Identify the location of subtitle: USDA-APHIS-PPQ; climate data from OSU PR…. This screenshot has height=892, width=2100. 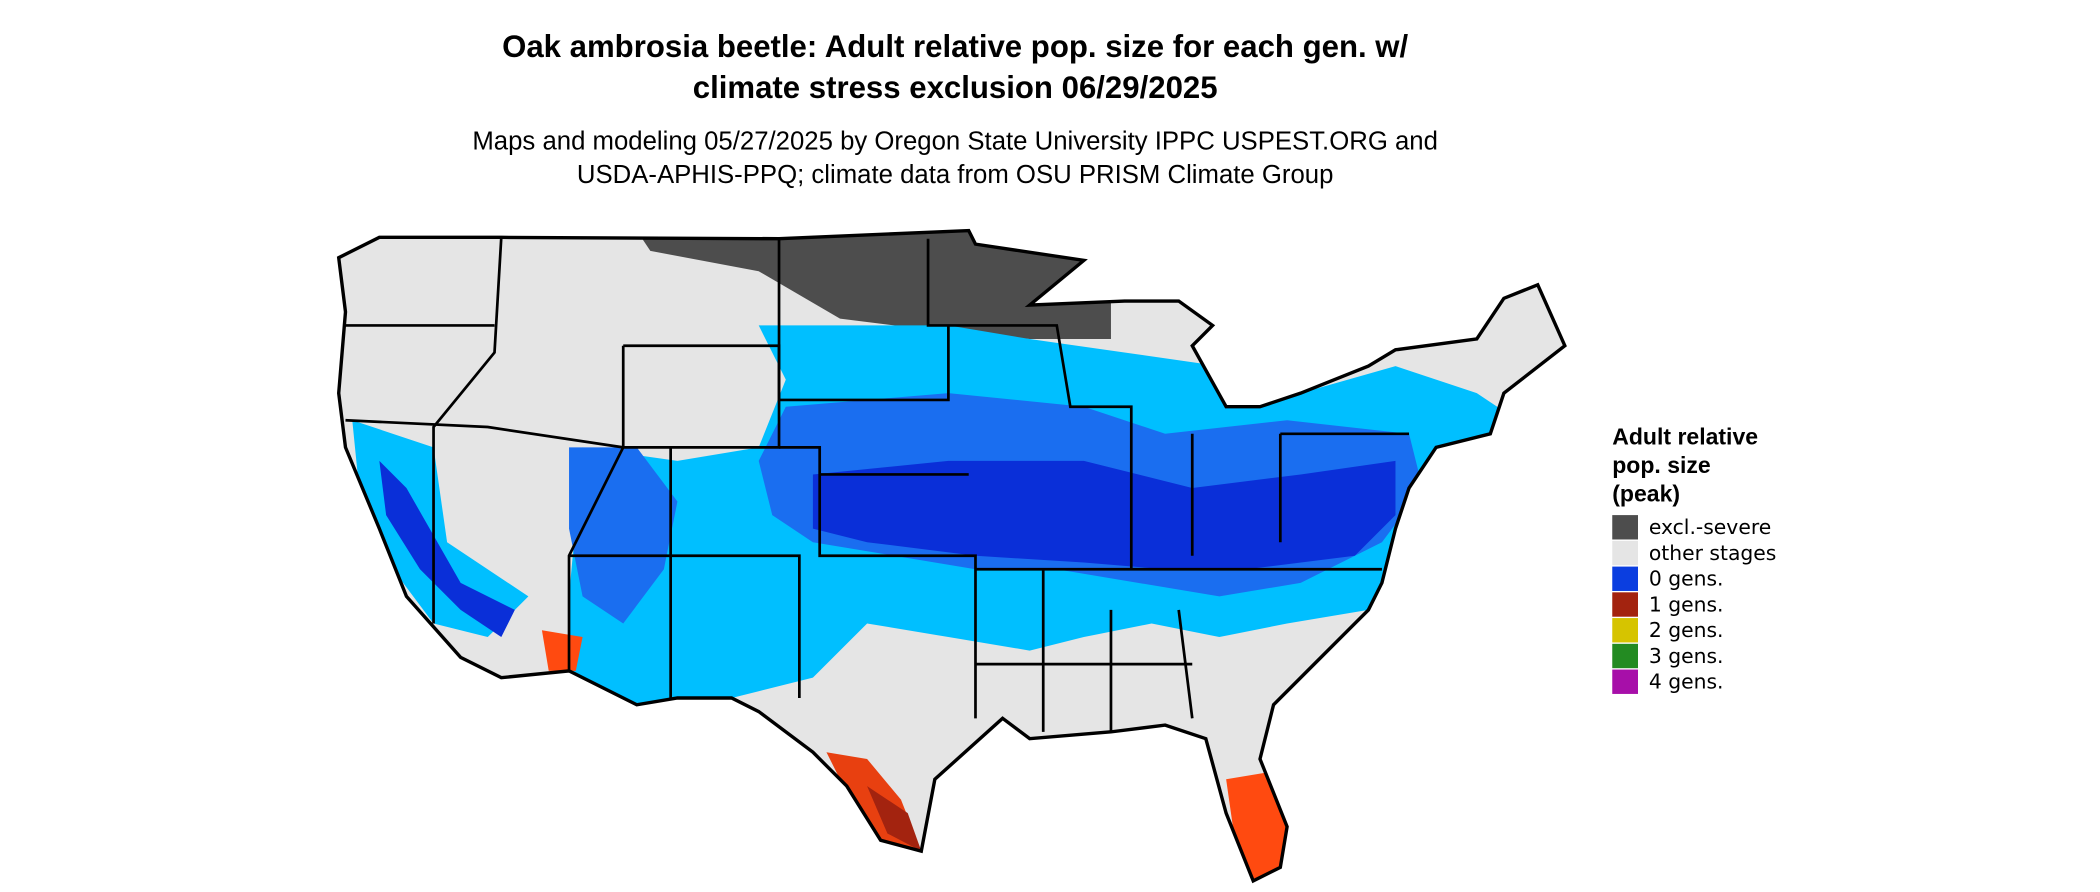
(955, 175).